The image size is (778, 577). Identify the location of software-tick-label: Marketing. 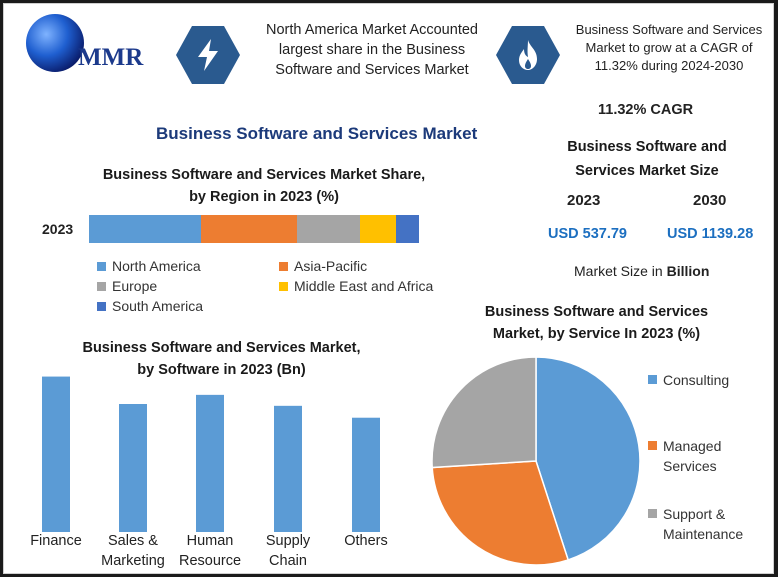
(133, 561).